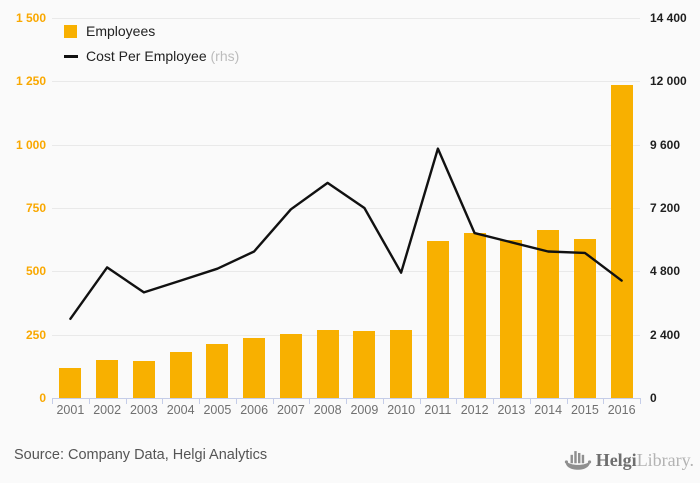  I want to click on bar-2002, so click(107, 379).